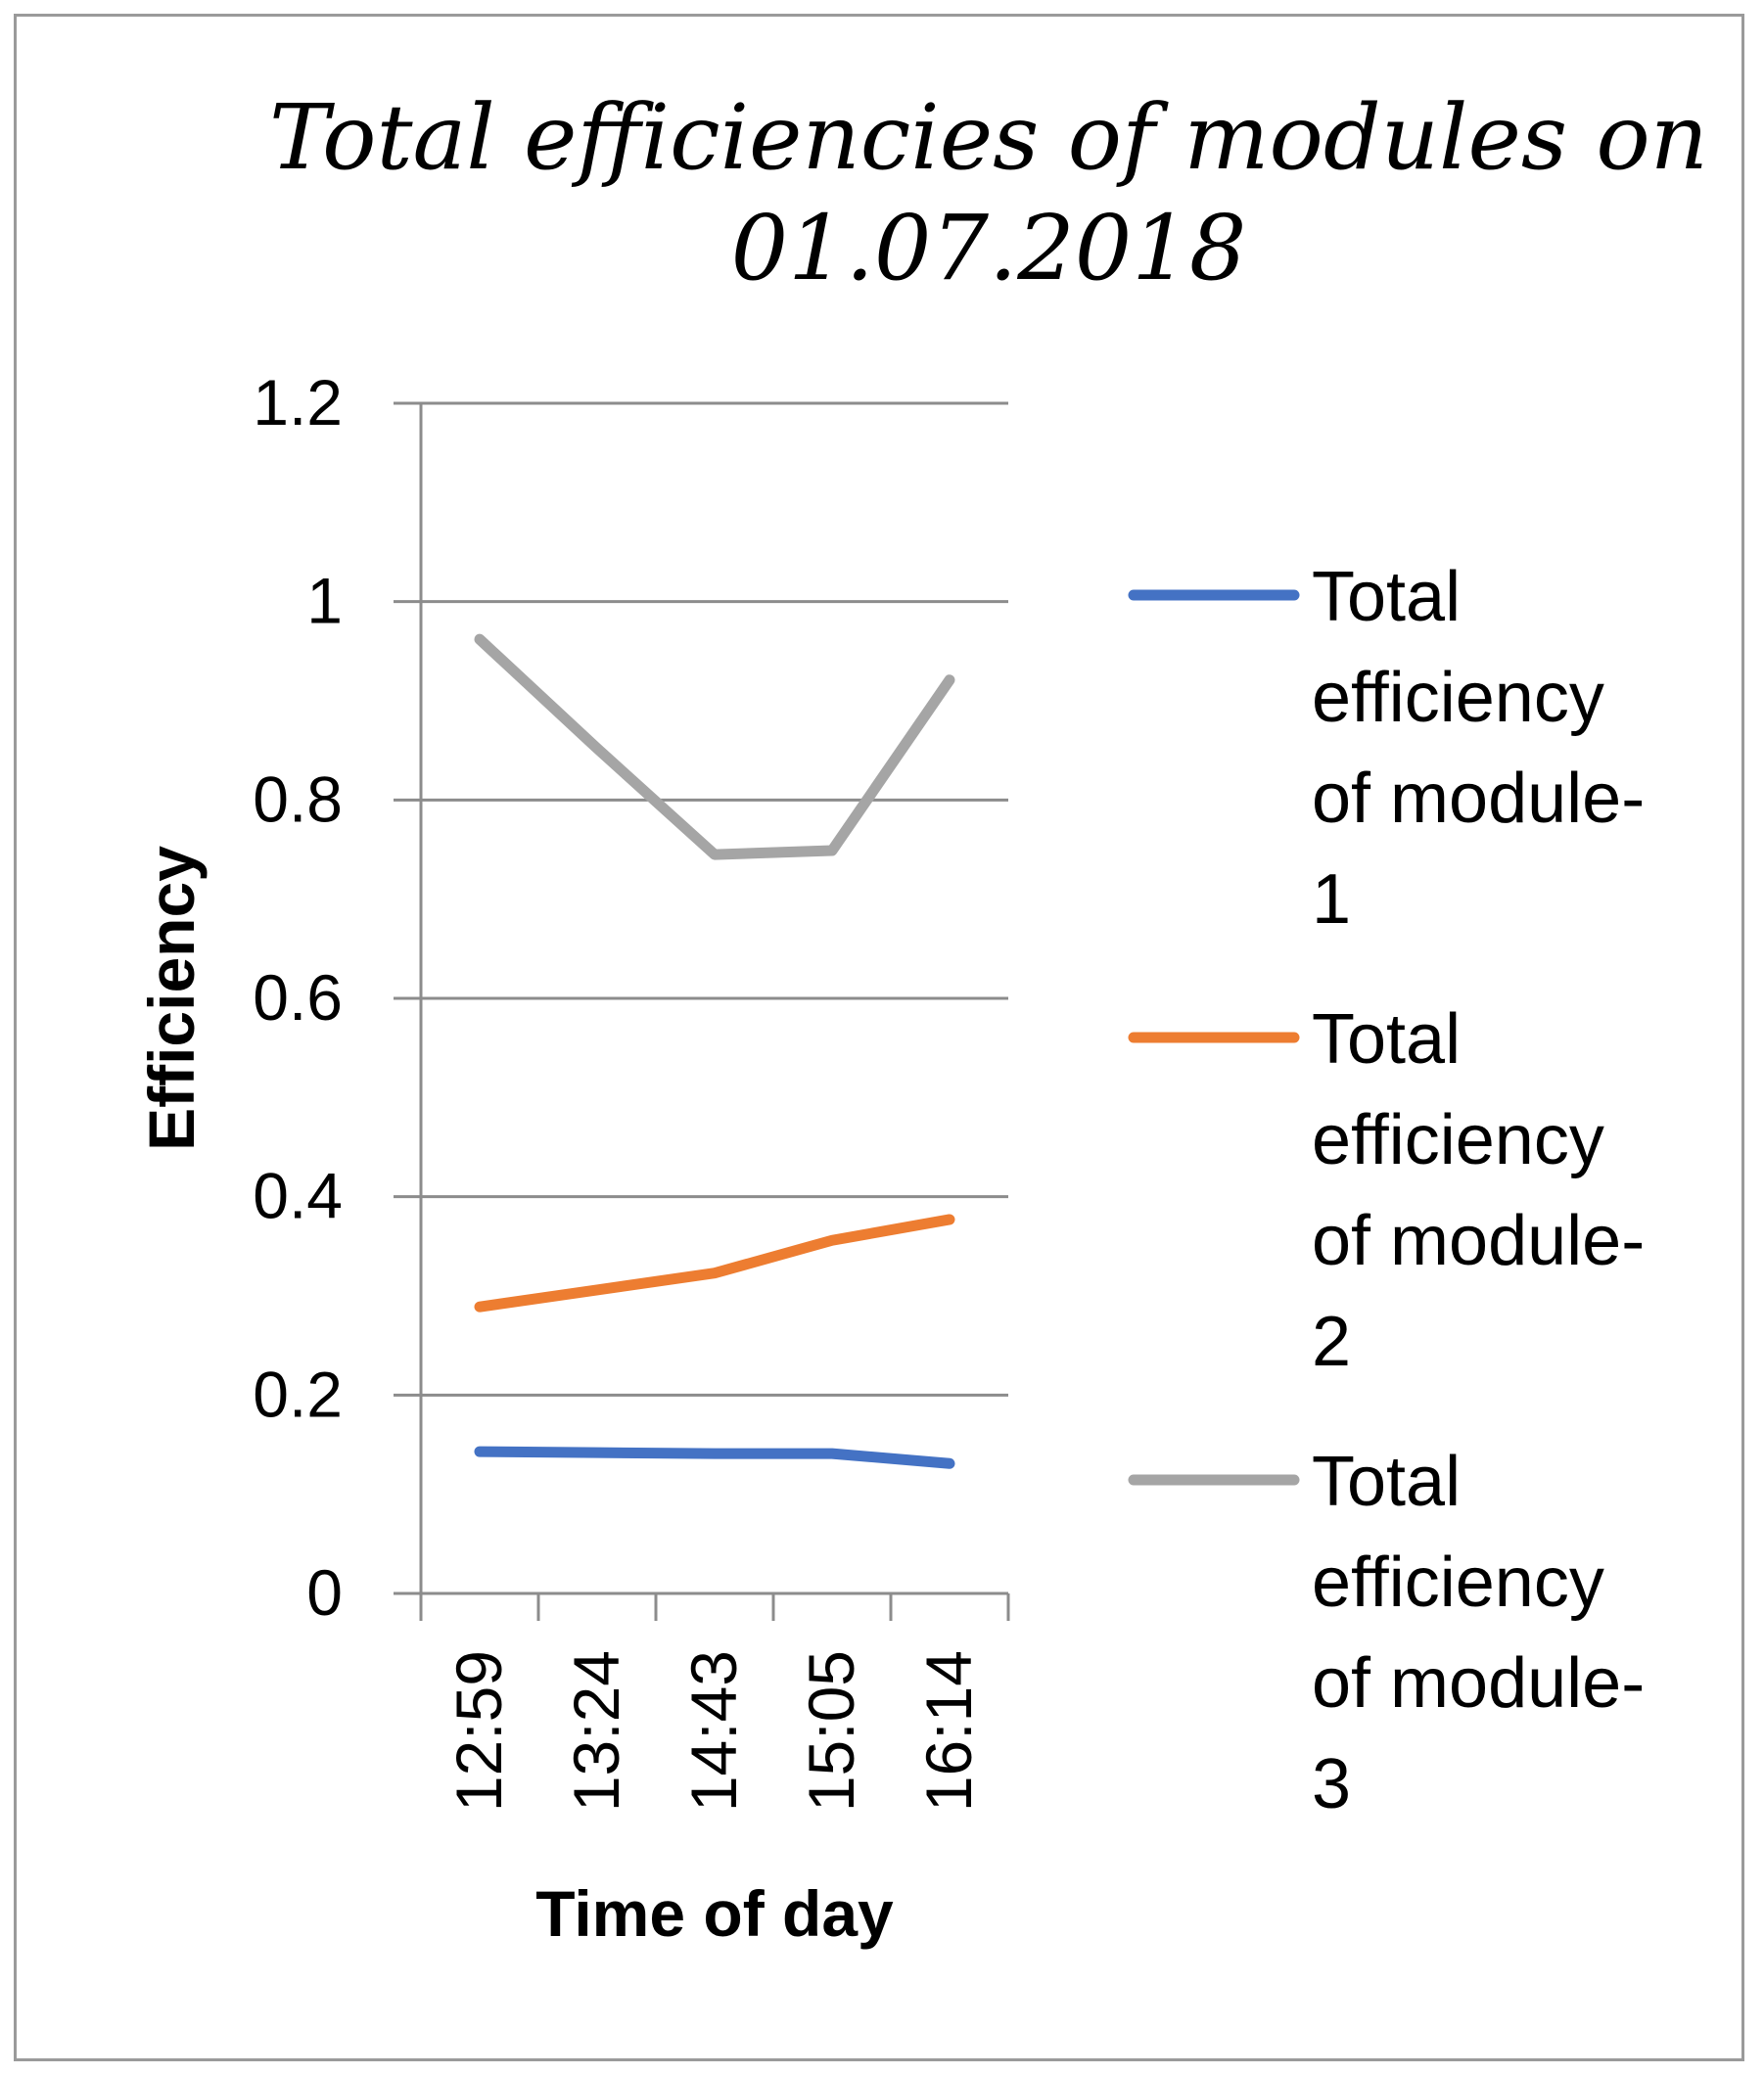 This screenshot has width=1764, height=2075. Describe the element at coordinates (831, 1731) in the screenshot. I see `x-tick-label: 15:05` at that location.